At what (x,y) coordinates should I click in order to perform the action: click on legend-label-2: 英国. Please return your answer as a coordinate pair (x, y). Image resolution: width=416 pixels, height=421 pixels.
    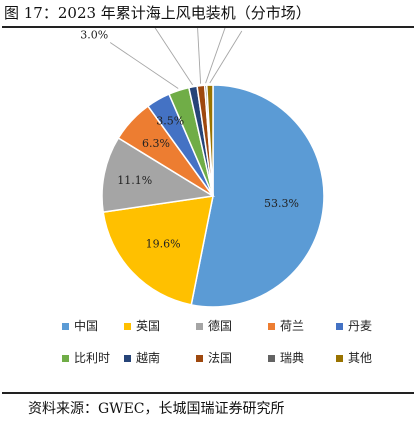
    Looking at the image, I should click on (148, 326).